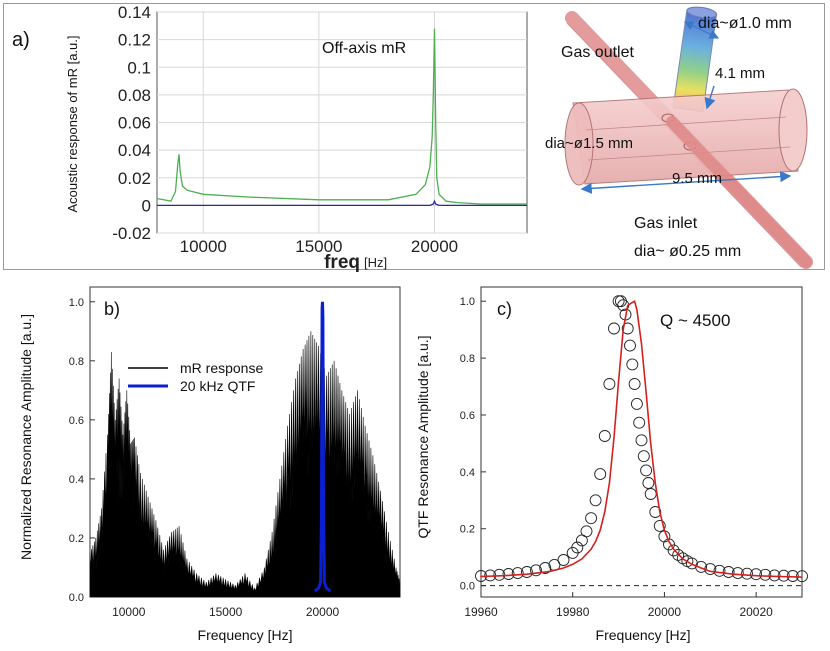 The width and height of the screenshot is (830, 651). I want to click on legend-label-qtf: 20 kHz QTF, so click(217, 386).